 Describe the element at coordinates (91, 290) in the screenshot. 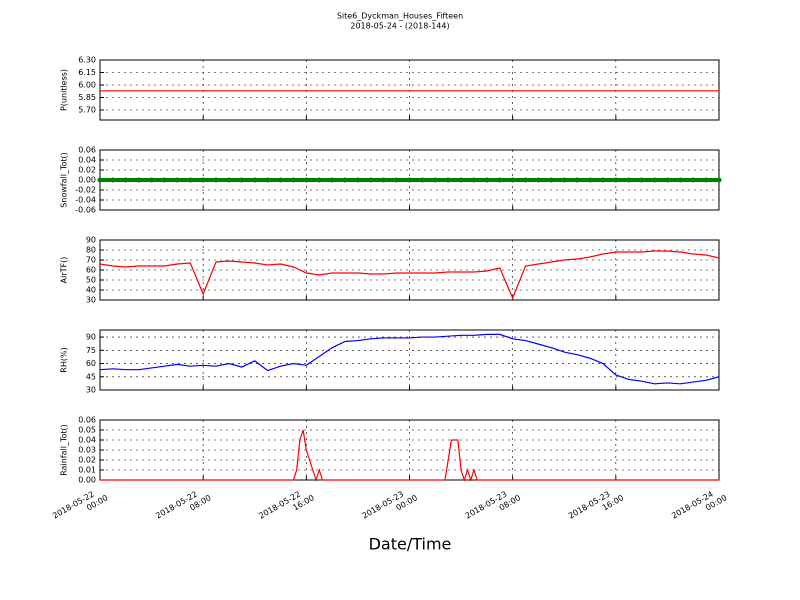

I see `y-tick-label: 40` at that location.